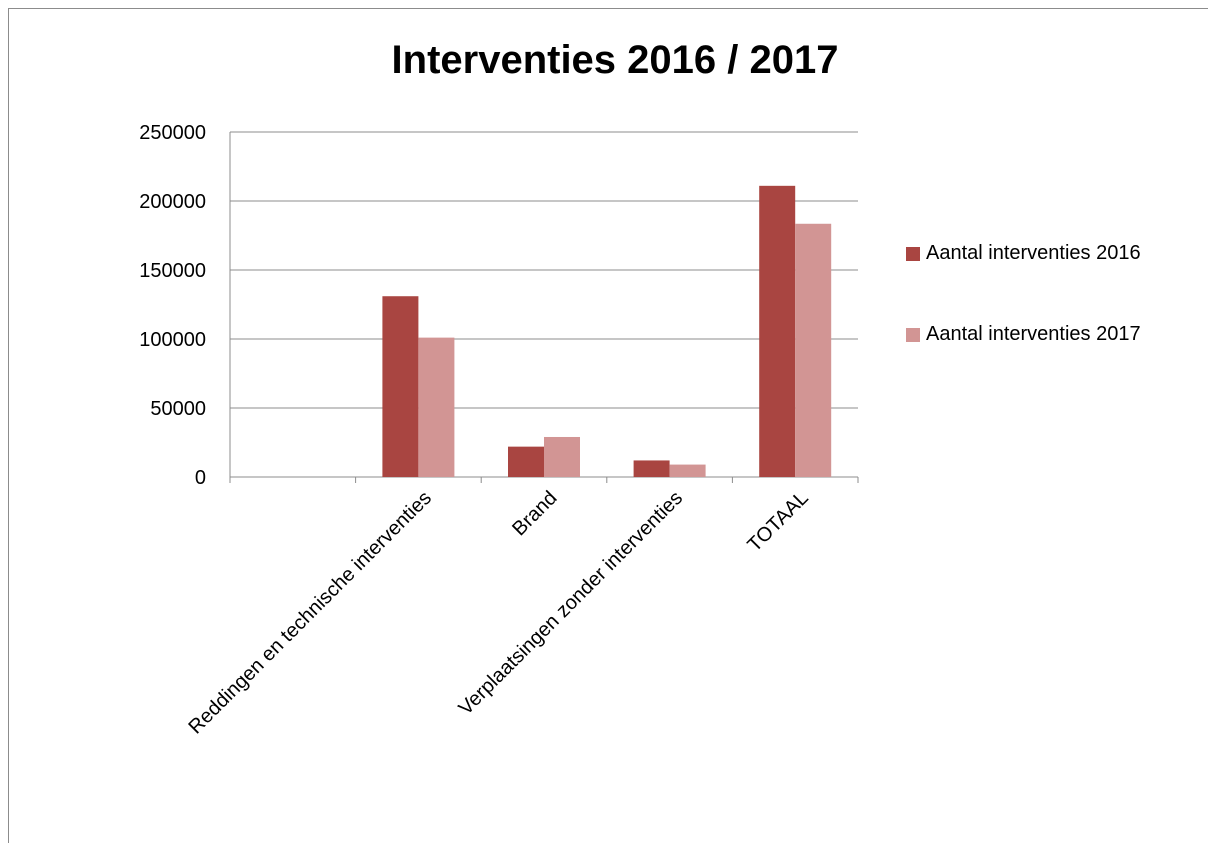  I want to click on legend-item-2017: Aantal interventies 2017, so click(1023, 334).